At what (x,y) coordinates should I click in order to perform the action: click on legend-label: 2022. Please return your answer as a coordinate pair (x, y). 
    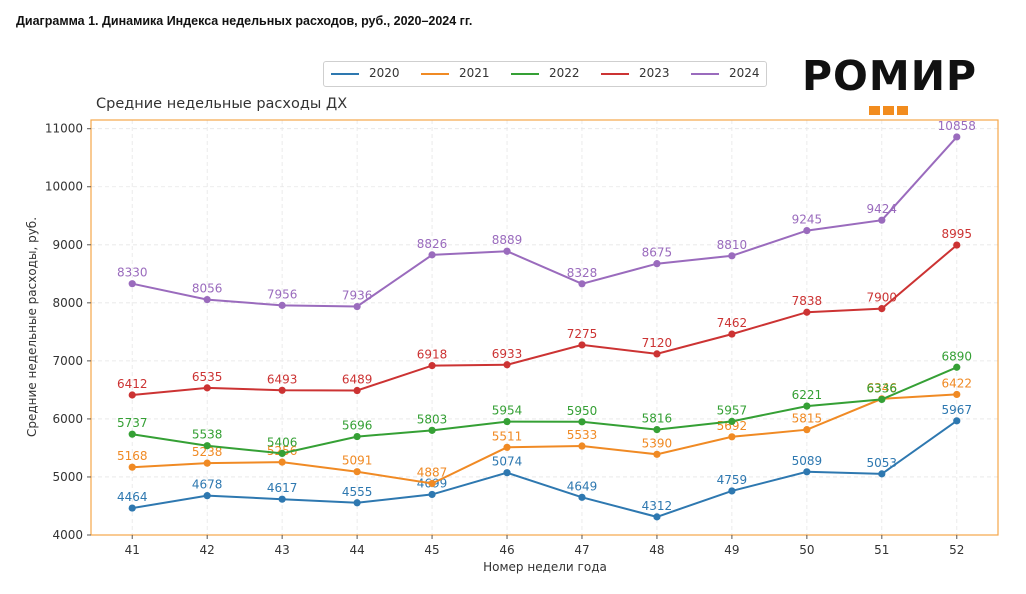
    Looking at the image, I should click on (564, 73).